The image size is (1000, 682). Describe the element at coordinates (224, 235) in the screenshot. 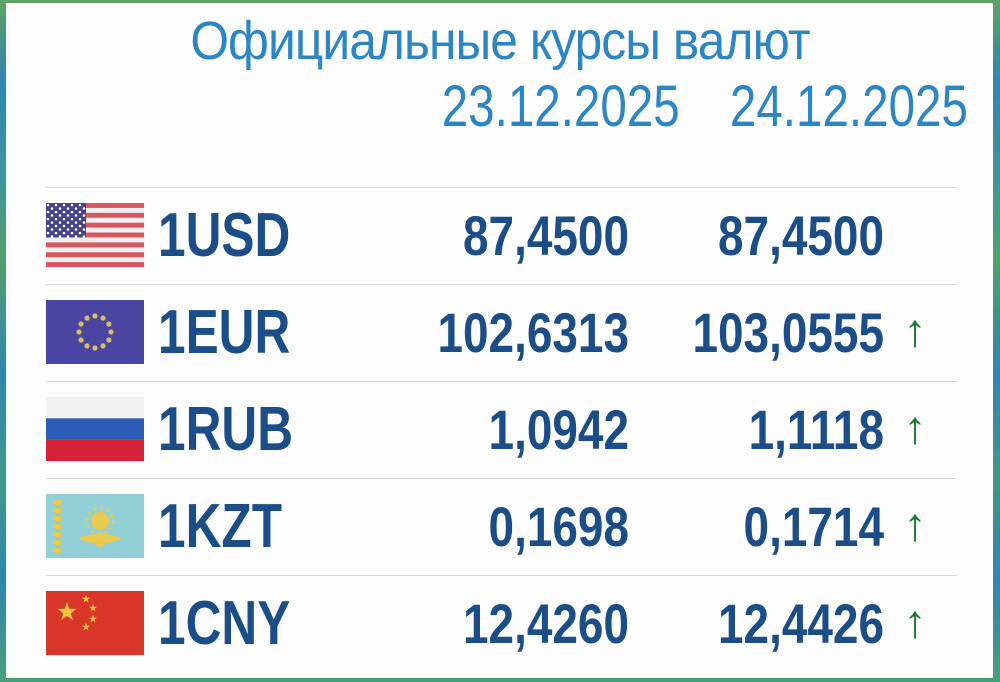

I see `currency-label: 1USD` at that location.